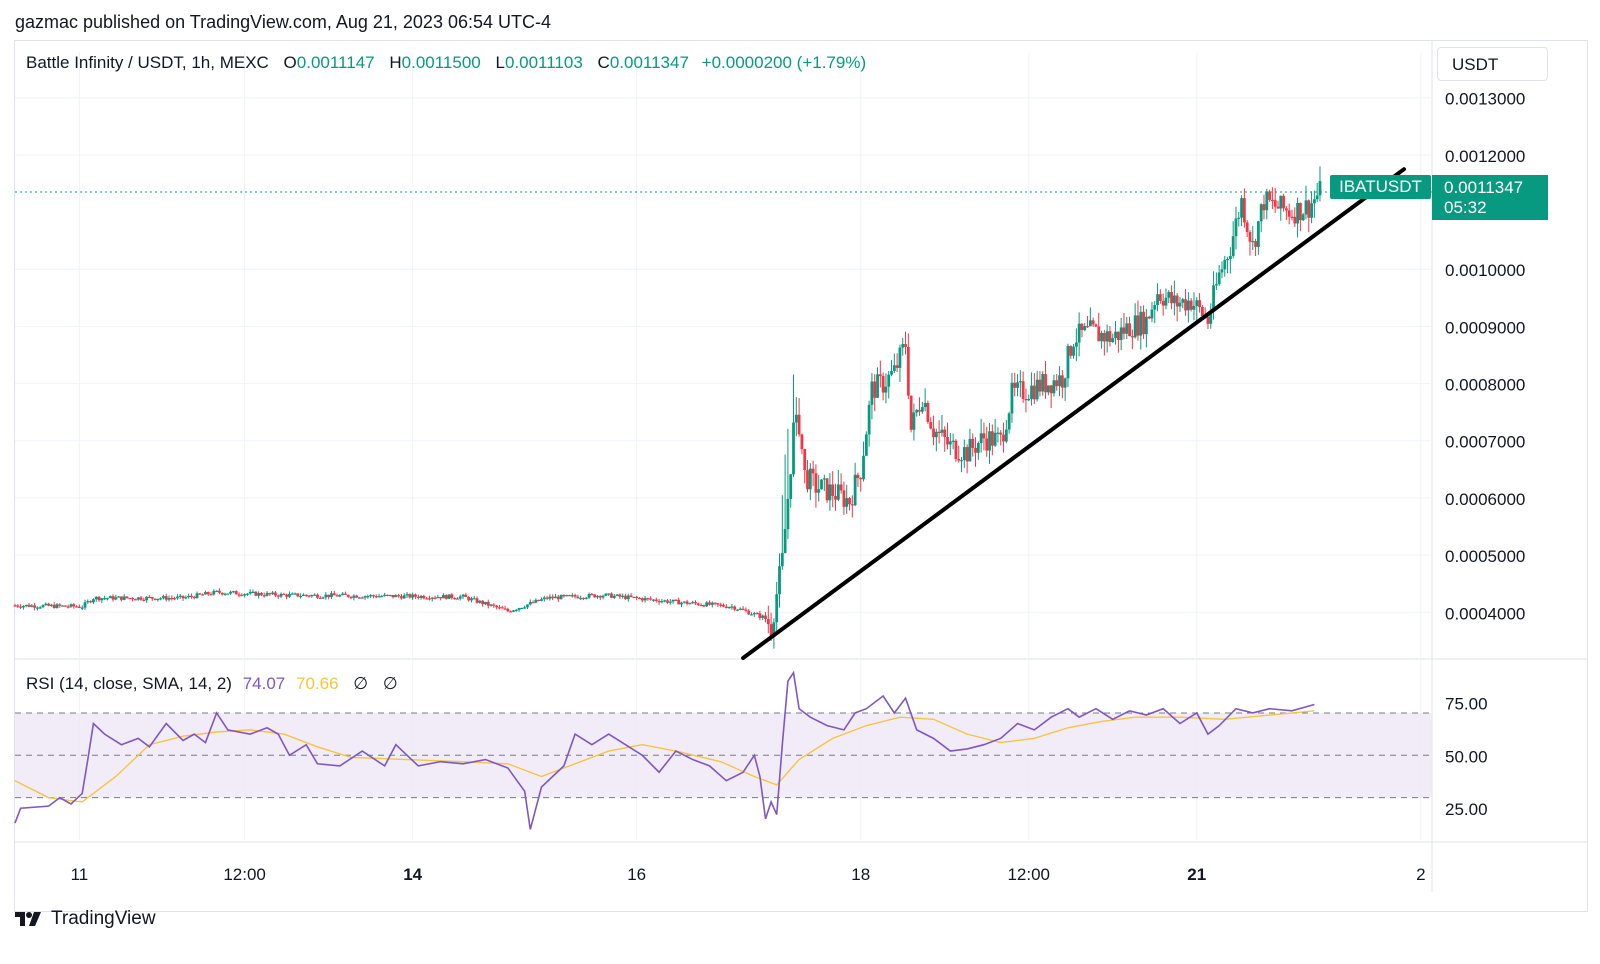 This screenshot has width=1600, height=964. I want to click on time-tick-label: 16, so click(636, 874).